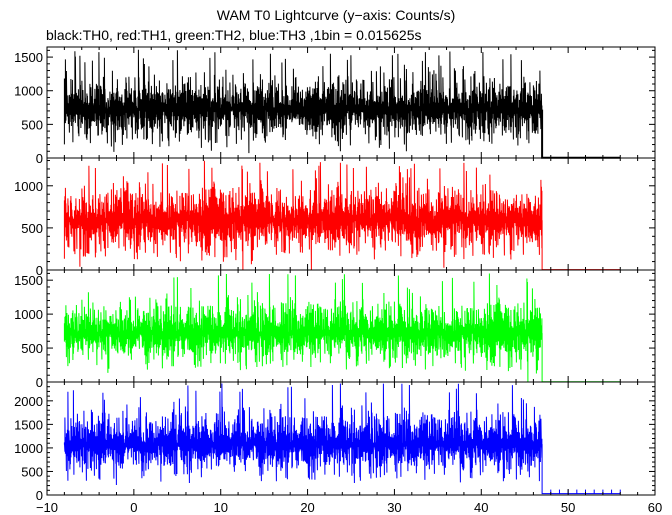 The height and width of the screenshot is (515, 672). I want to click on x-tick-label: 20, so click(307, 507).